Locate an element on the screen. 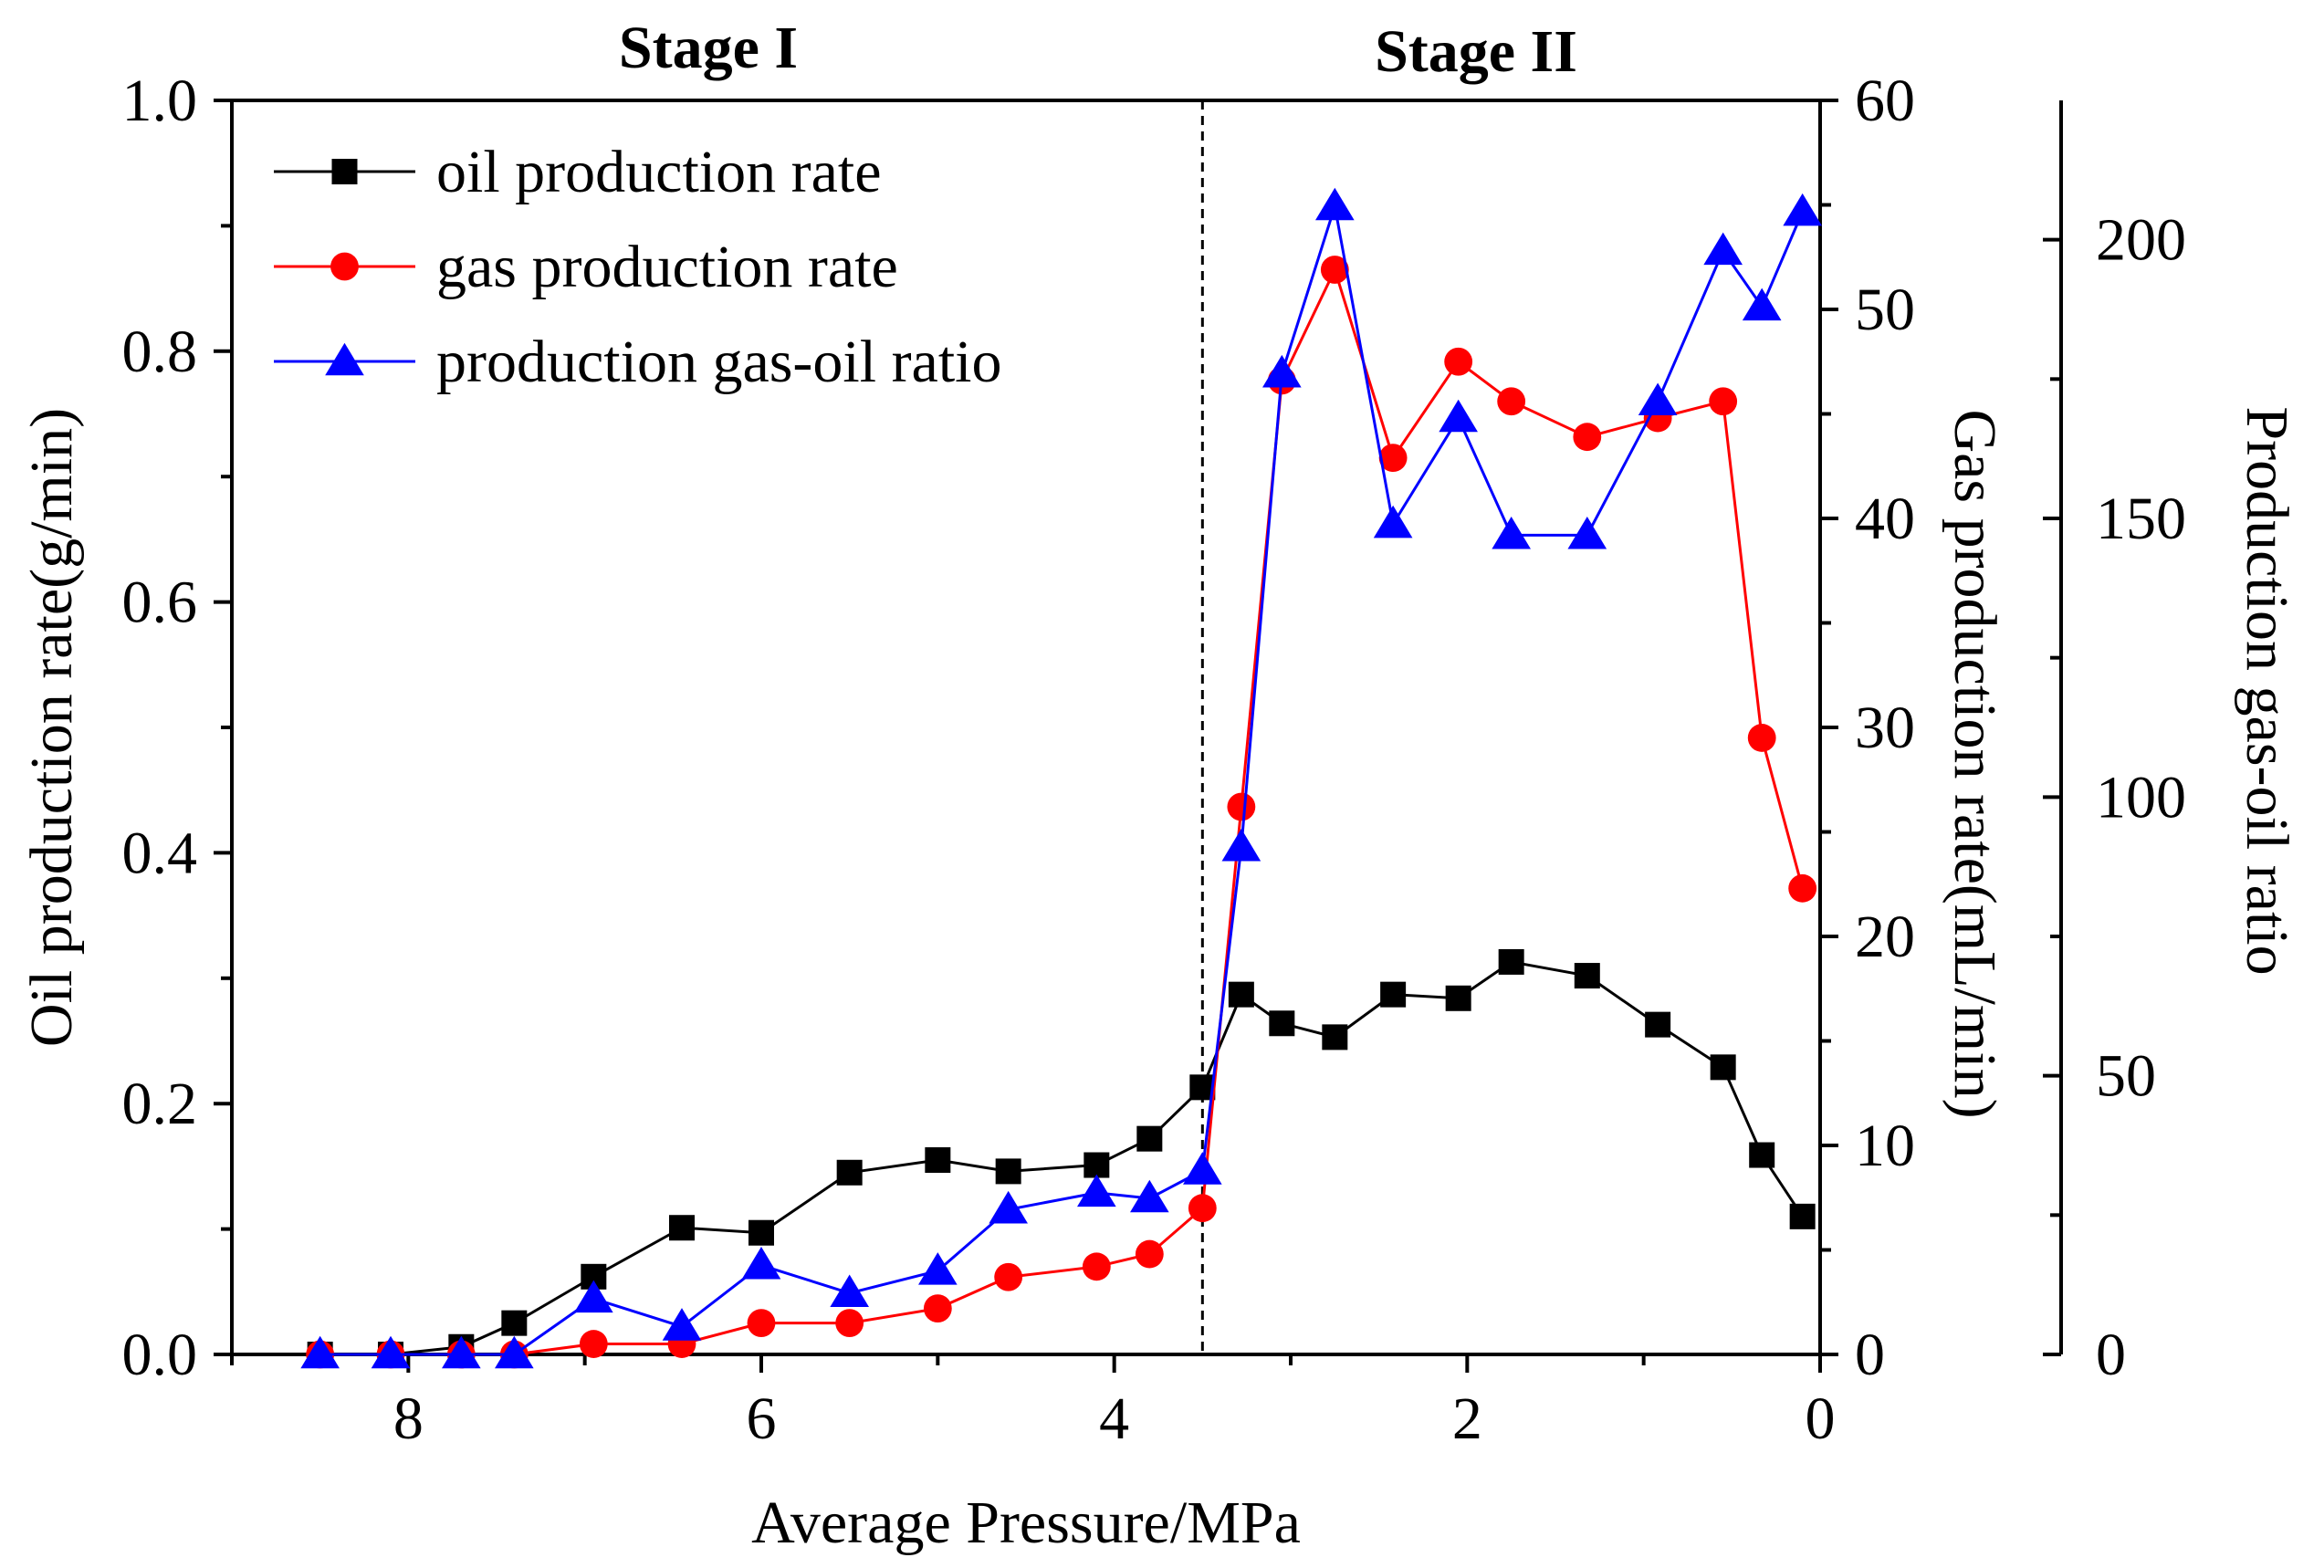  x-tick-label: 6 is located at coordinates (762, 1418).